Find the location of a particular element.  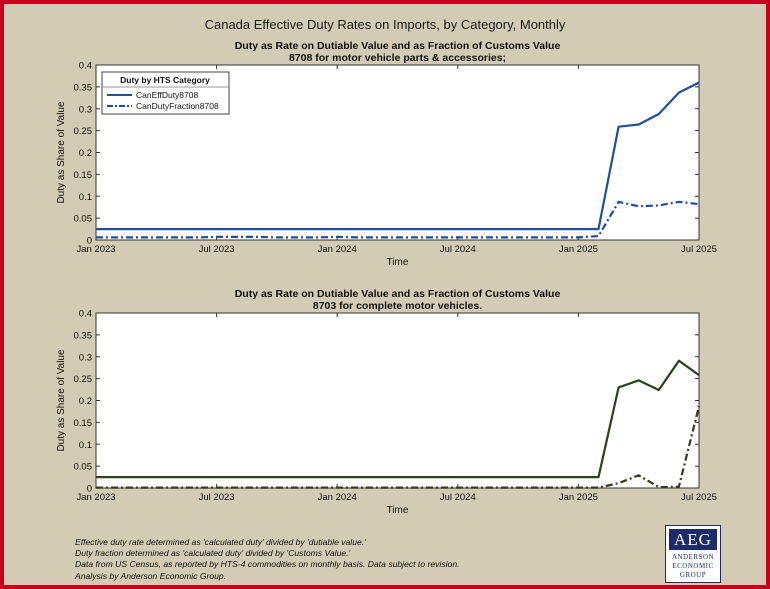

chart2-y-tick-label: 0.2 is located at coordinates (85, 401).